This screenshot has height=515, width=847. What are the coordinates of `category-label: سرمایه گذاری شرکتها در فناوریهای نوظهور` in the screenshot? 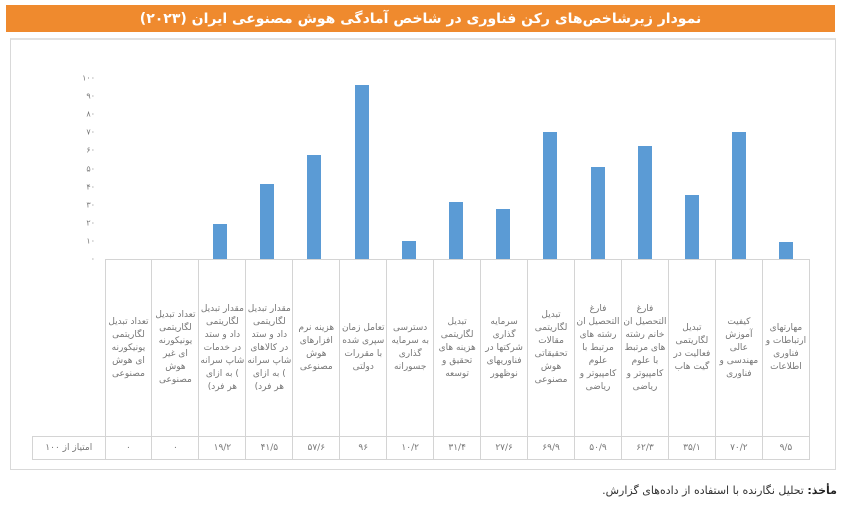 It's located at (504, 348).